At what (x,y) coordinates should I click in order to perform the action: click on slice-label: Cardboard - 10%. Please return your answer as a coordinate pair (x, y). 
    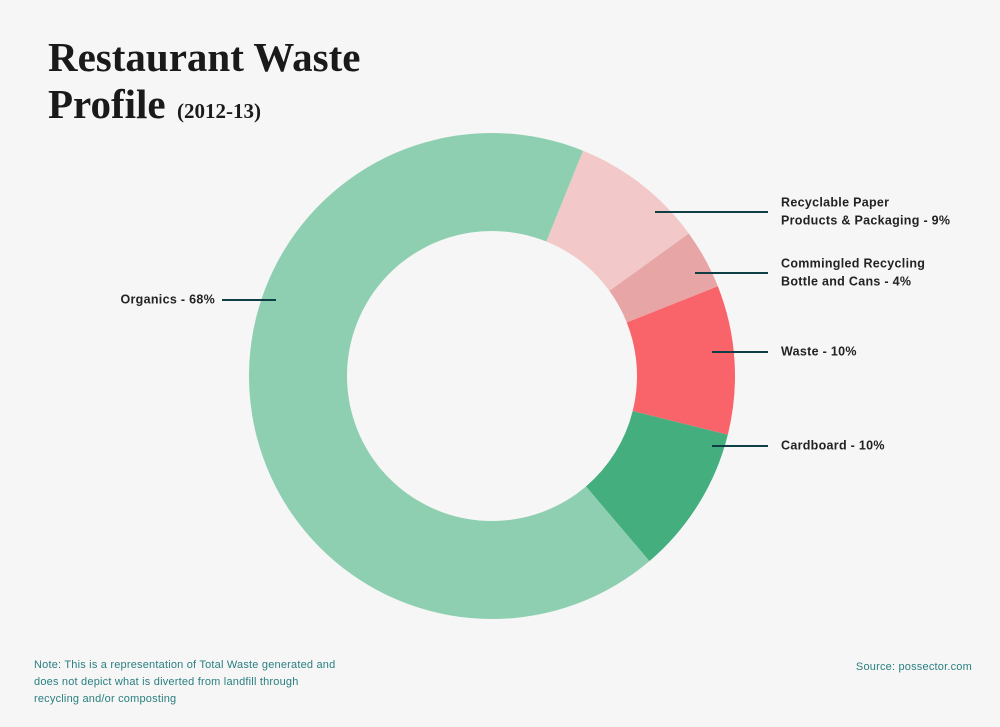
    Looking at the image, I should click on (833, 445).